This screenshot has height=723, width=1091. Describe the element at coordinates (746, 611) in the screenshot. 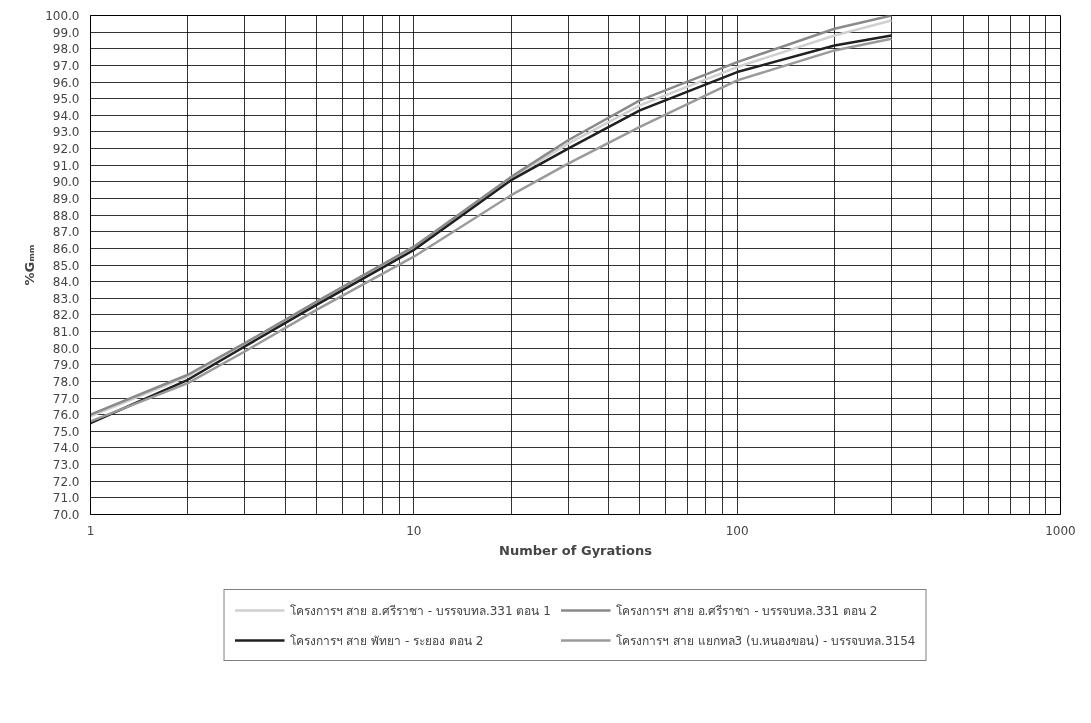

I see `legend-label: โครงการฯ สาย อ.ศรีราชา - บรรจบทล.331 ตอน 2` at that location.